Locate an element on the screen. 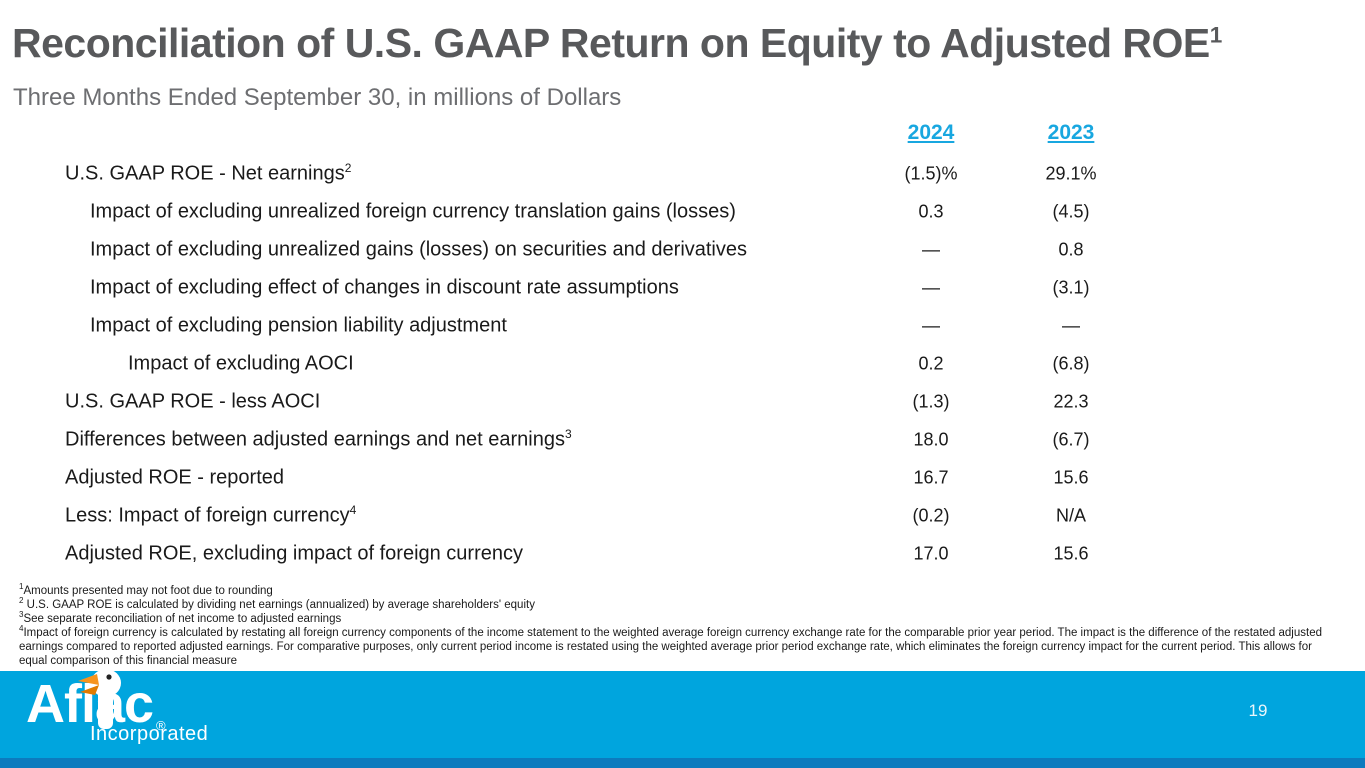 This screenshot has width=1365, height=768. value-2024: (1.3) is located at coordinates (931, 401).